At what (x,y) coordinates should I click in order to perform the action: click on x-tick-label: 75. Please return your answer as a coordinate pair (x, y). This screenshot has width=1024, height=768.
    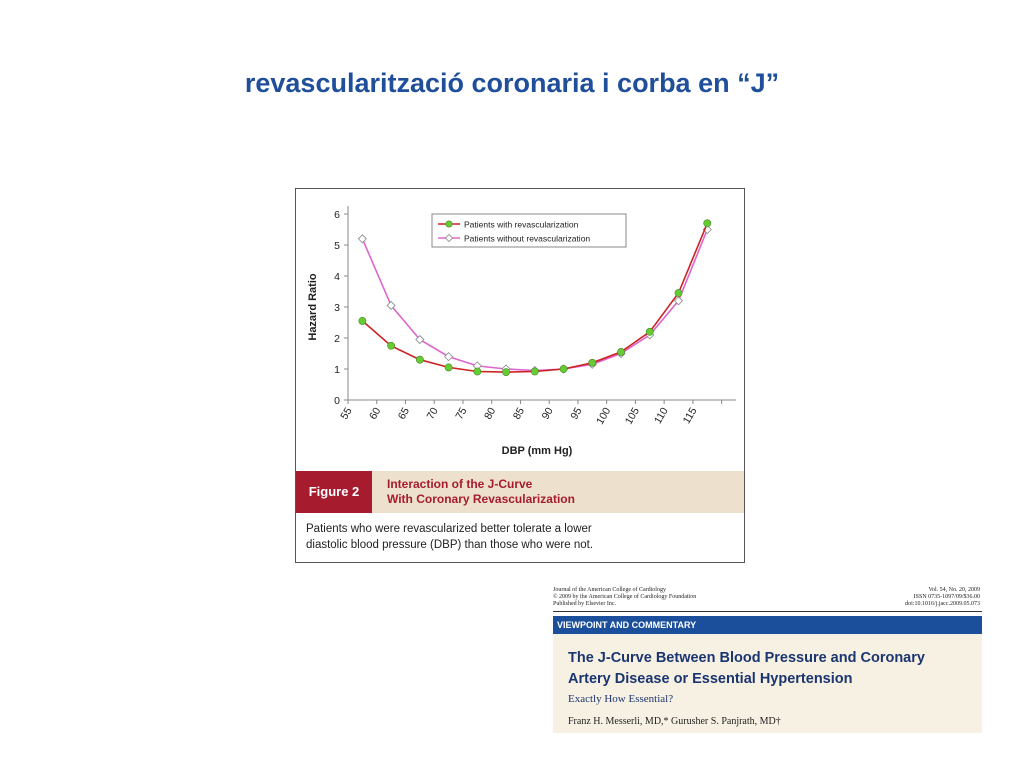
    Looking at the image, I should click on (461, 413).